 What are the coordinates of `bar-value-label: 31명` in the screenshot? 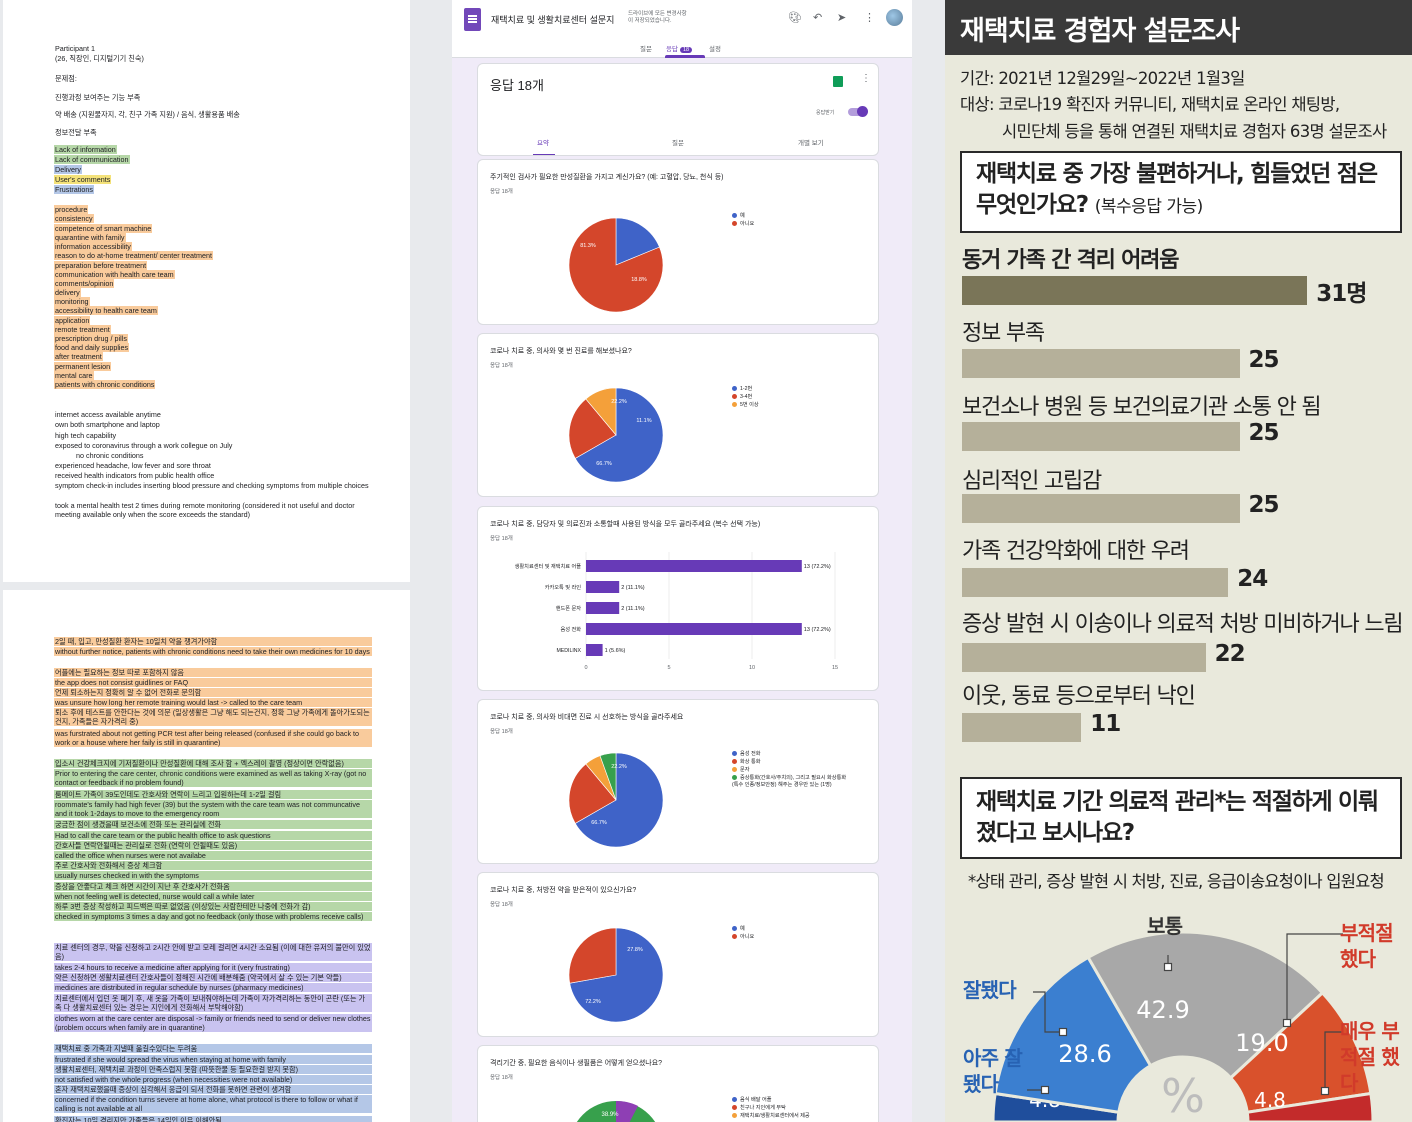 It's located at (1341, 294).